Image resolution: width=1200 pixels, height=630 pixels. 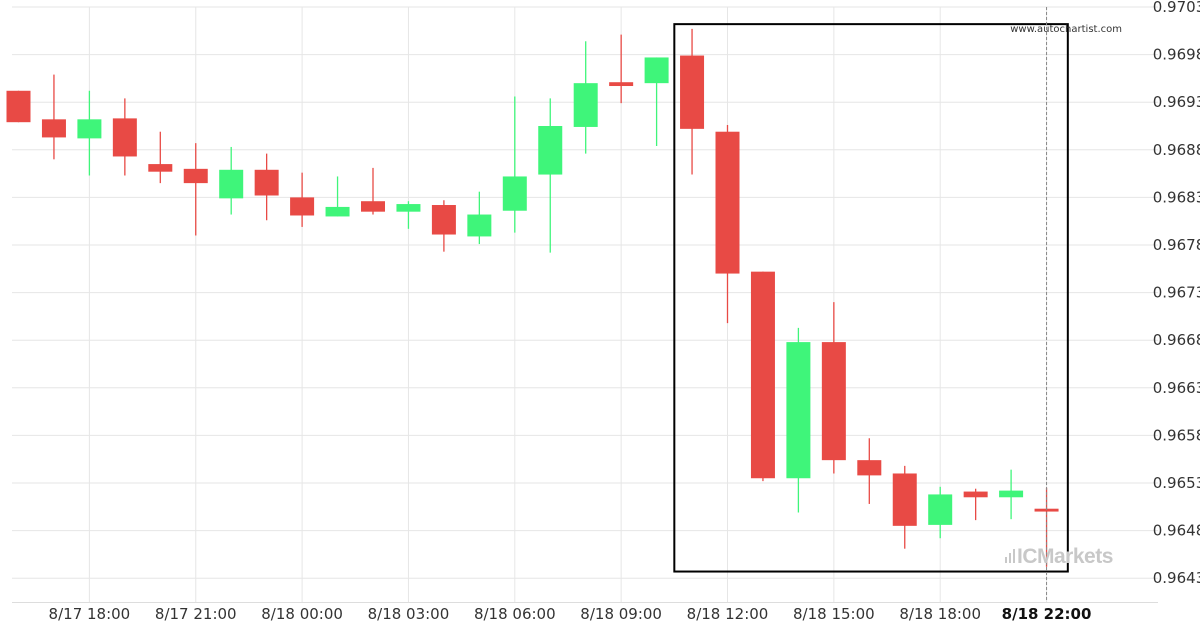 I want to click on x-tick-label: 8/17 21:00, so click(x=196, y=614).